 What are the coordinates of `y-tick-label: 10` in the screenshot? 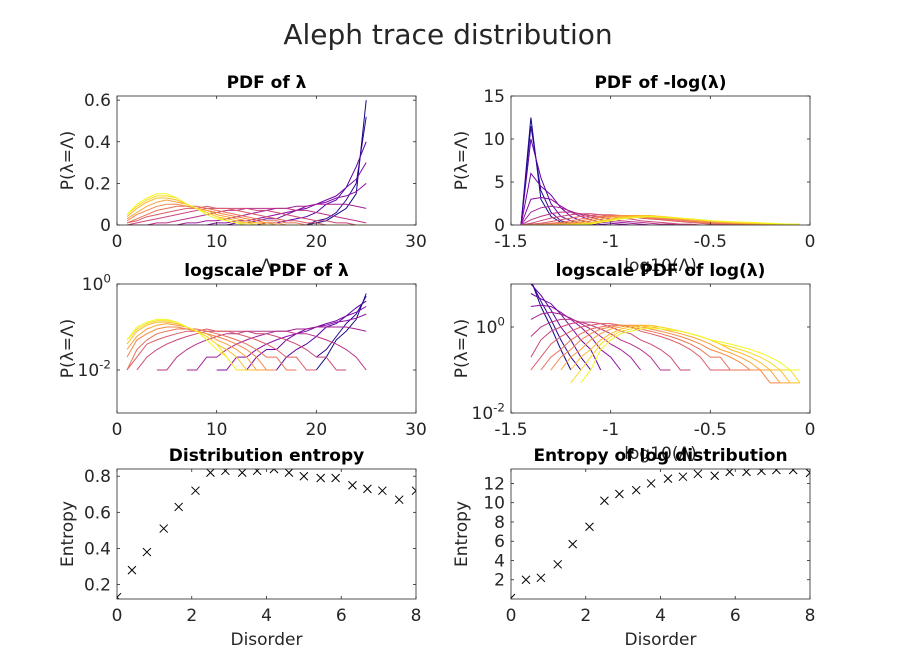 It's located at (494, 504).